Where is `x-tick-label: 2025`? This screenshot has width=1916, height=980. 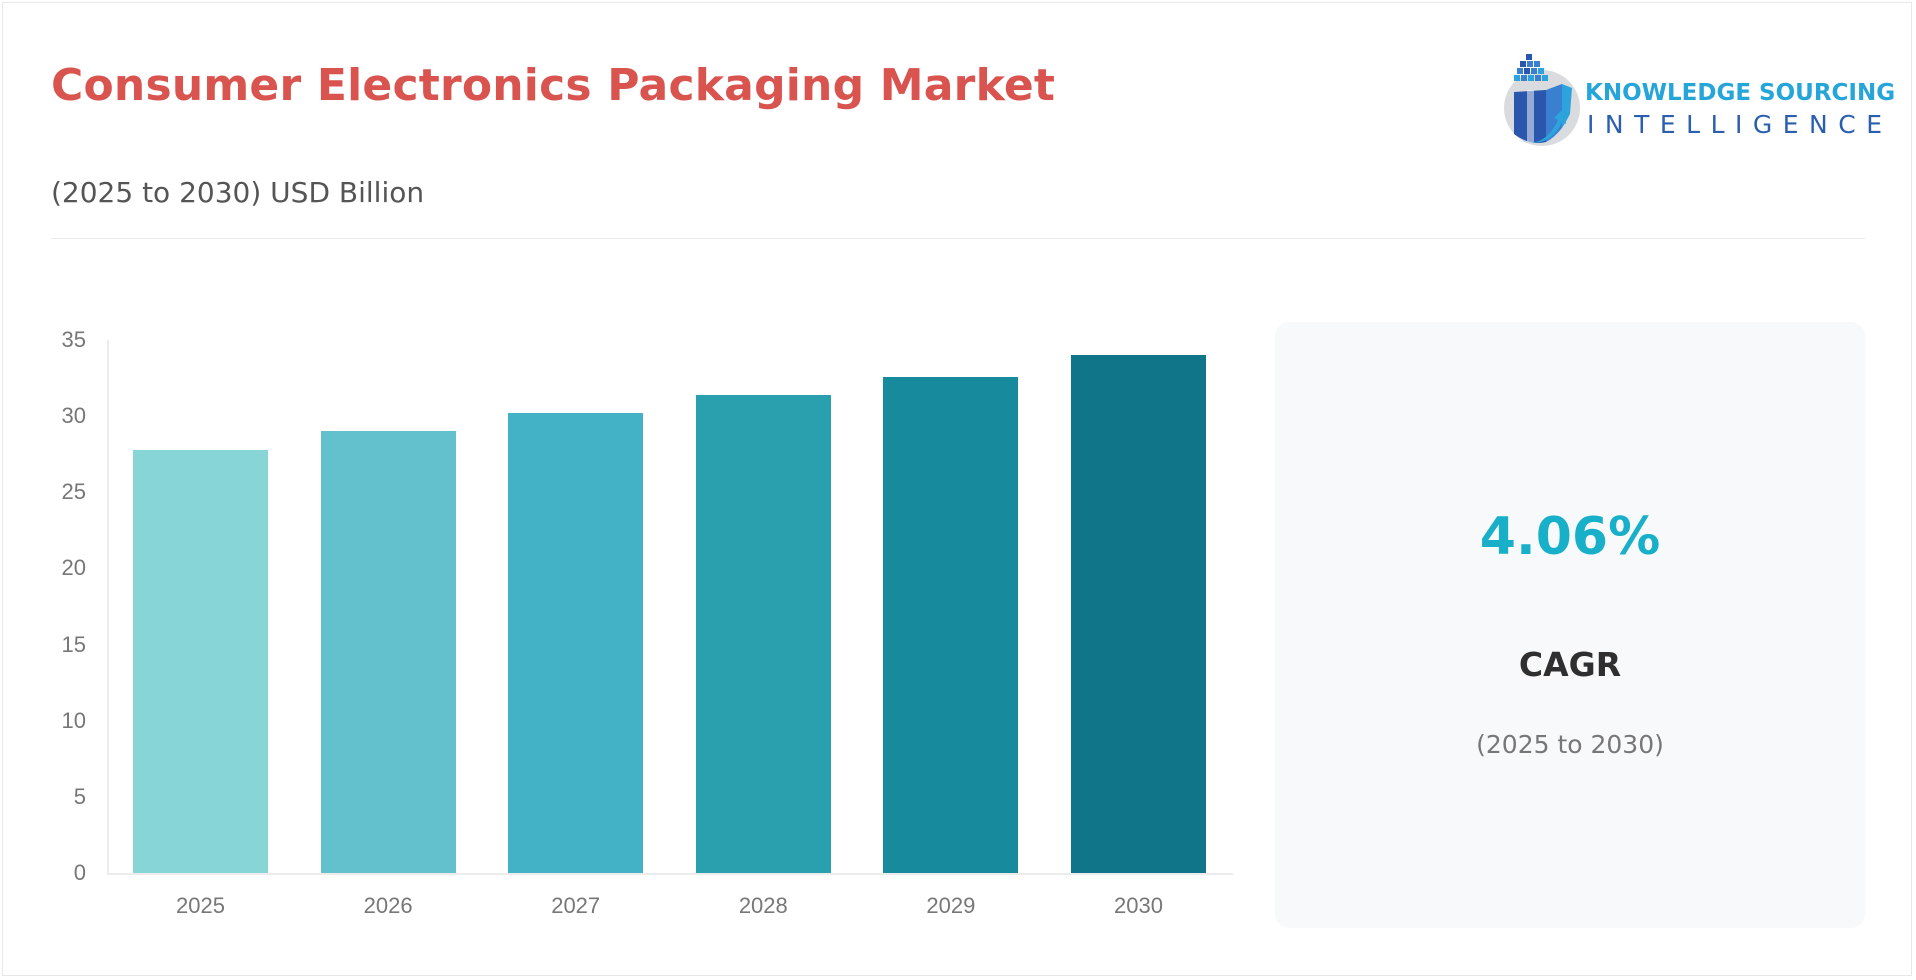
x-tick-label: 2025 is located at coordinates (200, 905).